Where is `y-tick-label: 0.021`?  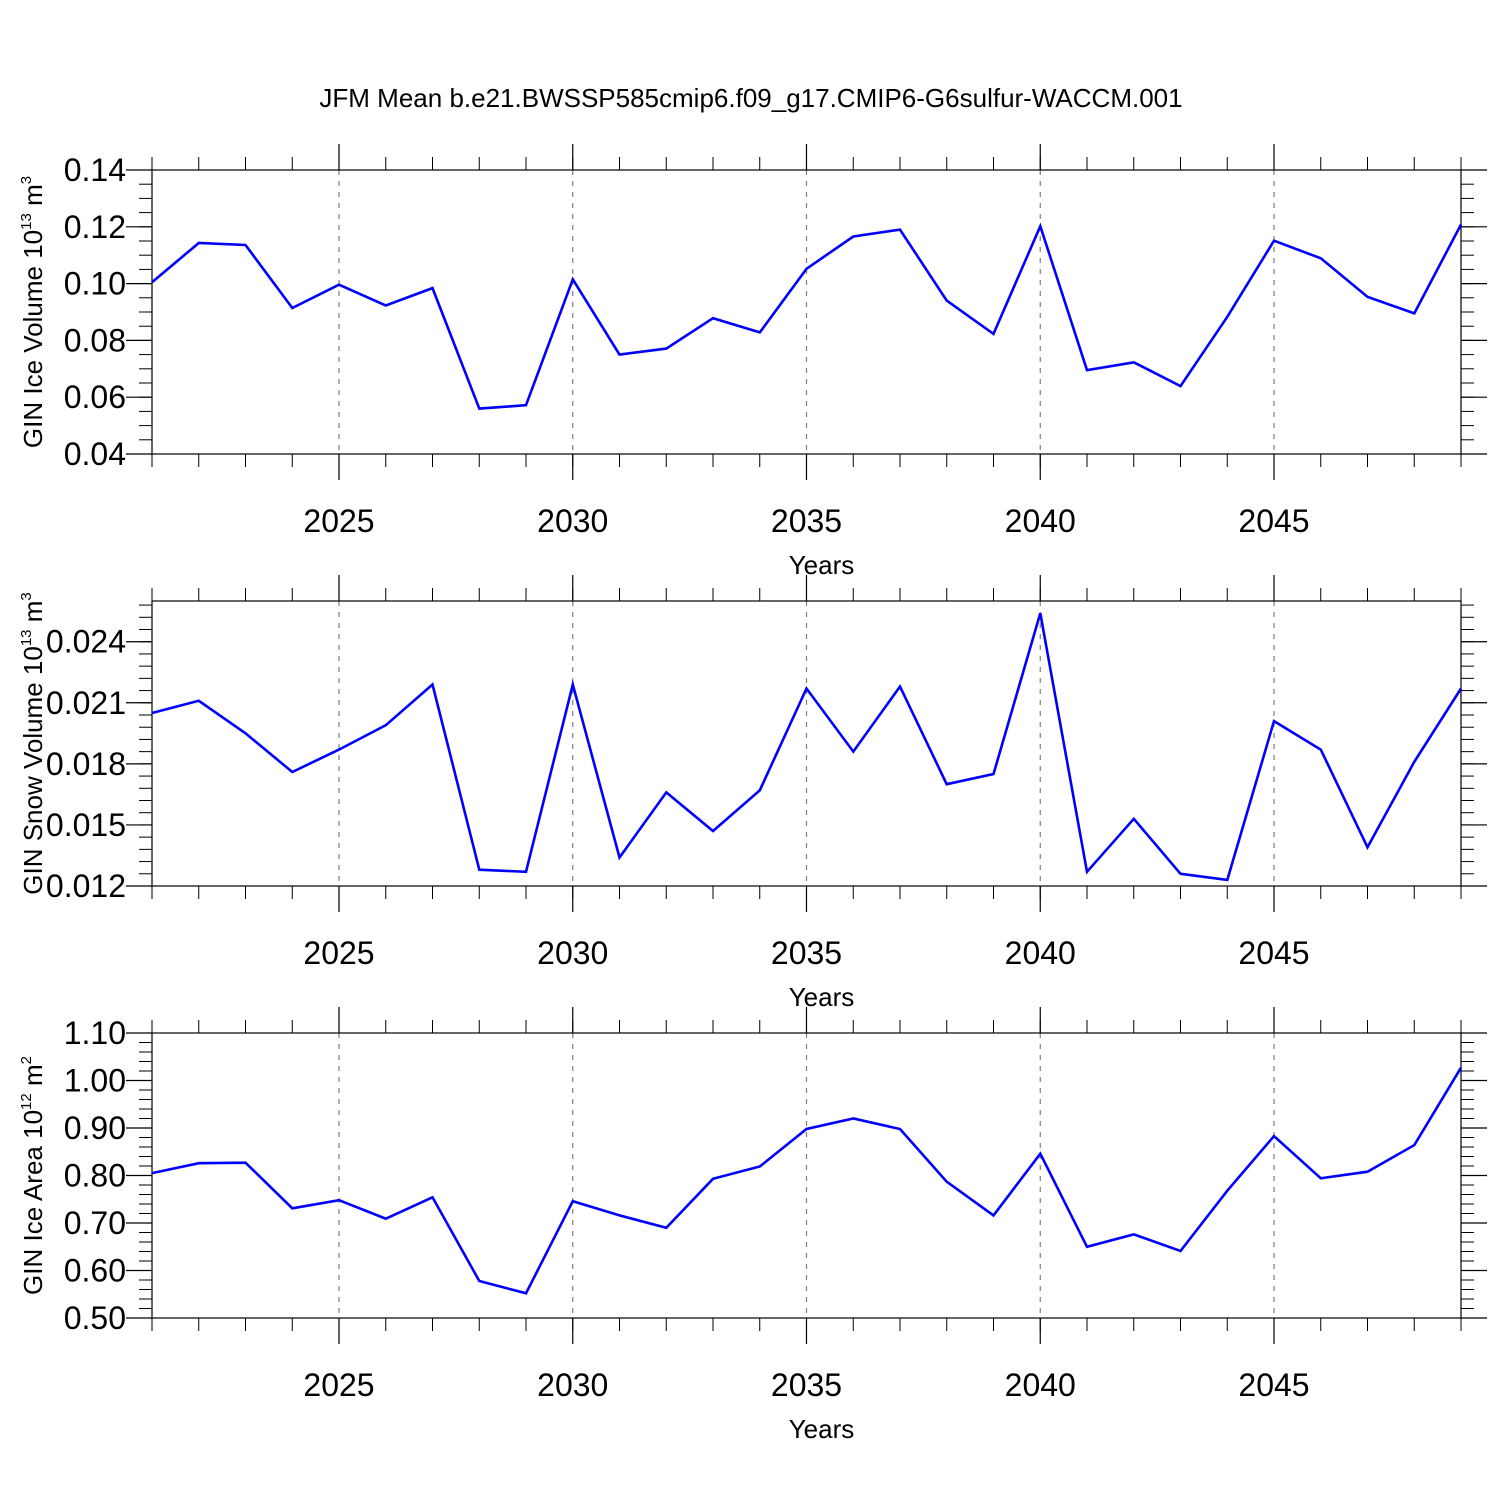
y-tick-label: 0.021 is located at coordinates (86, 703).